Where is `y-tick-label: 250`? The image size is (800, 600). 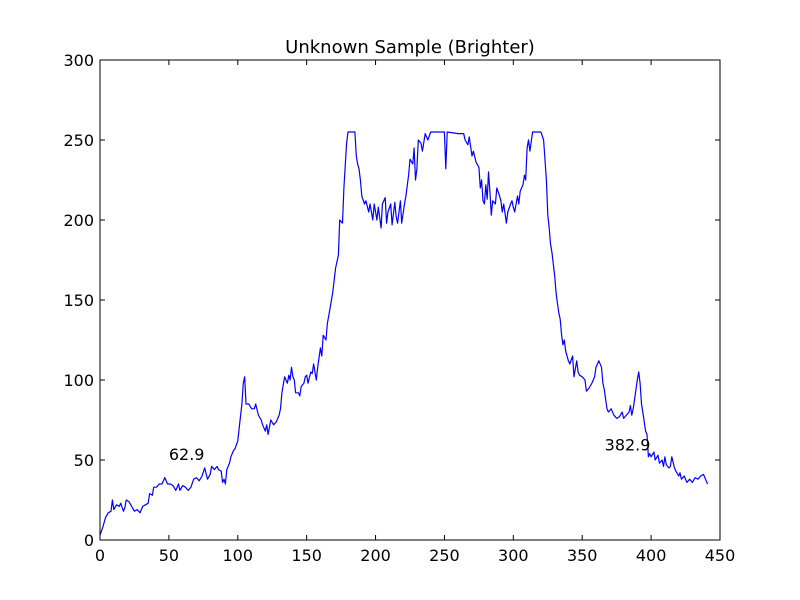 y-tick-label: 250 is located at coordinates (78, 140).